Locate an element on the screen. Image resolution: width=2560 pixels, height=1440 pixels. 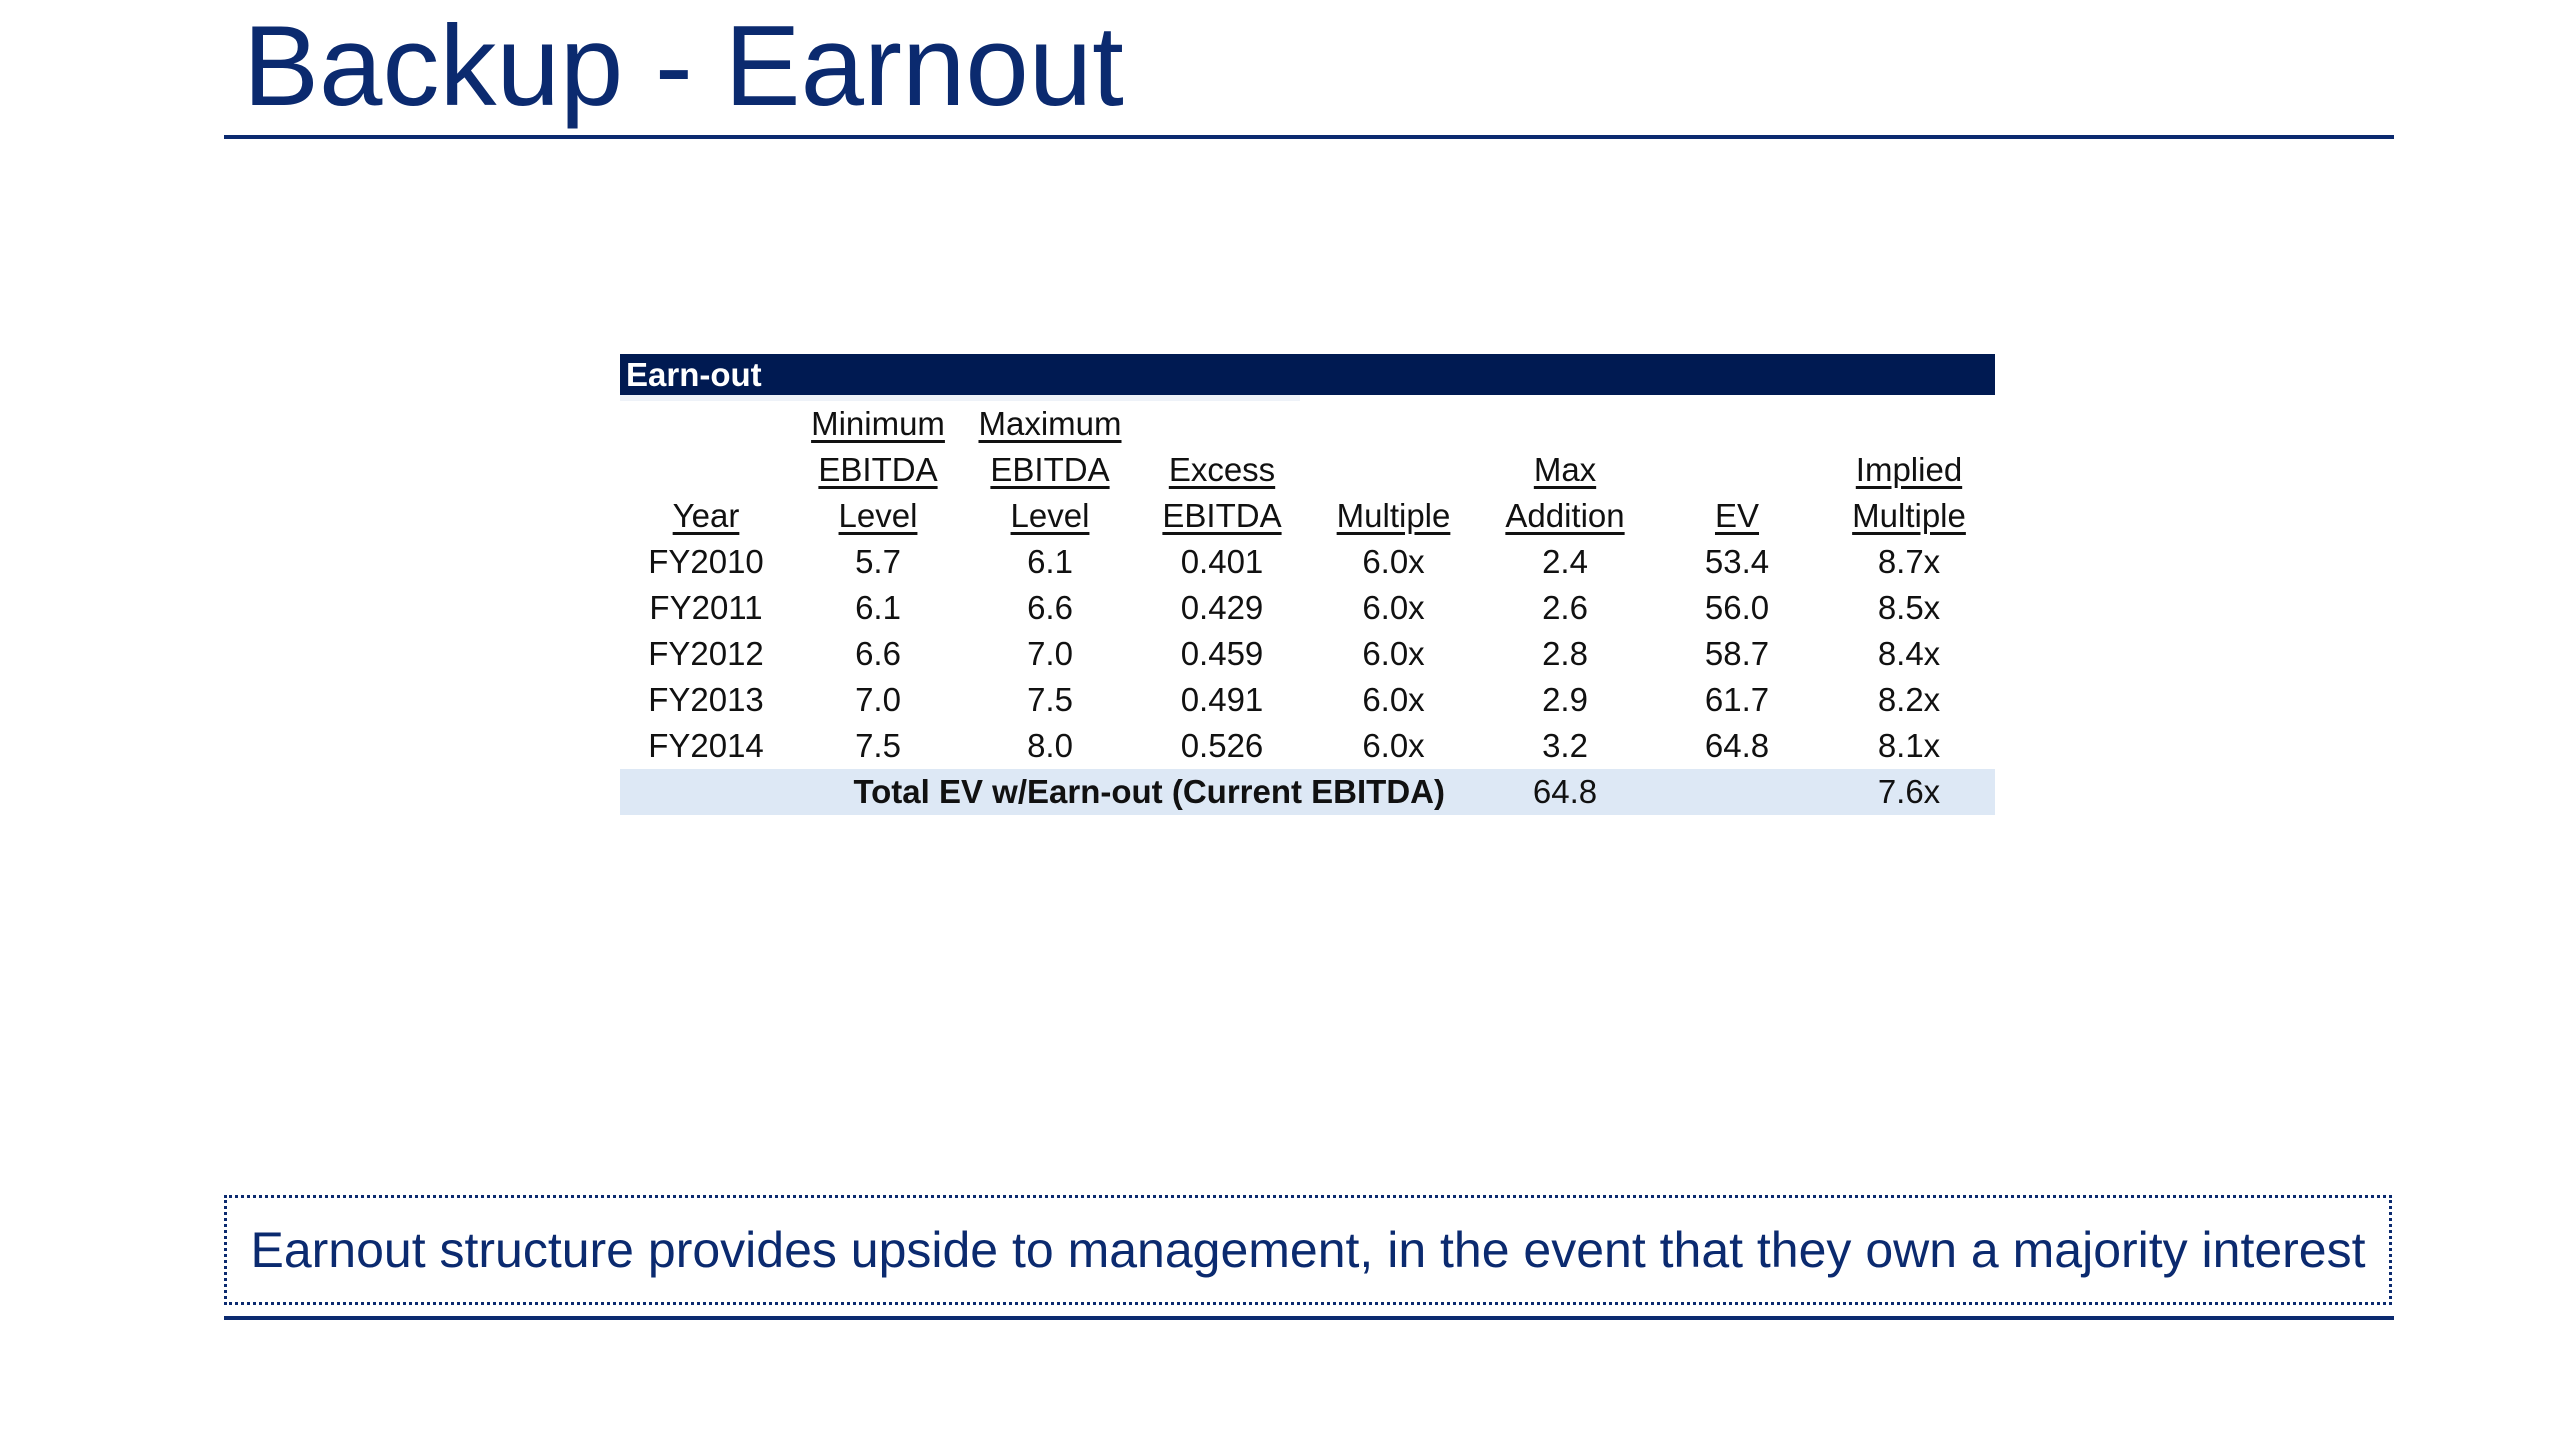
cell-max-addition: 3.2 is located at coordinates (1565, 745).